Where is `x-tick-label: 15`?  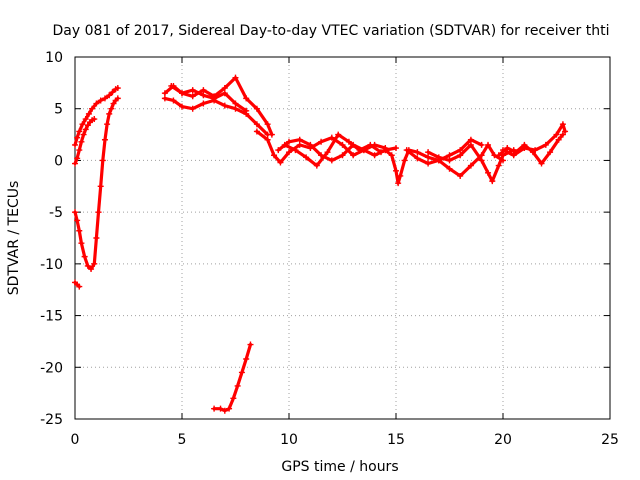
x-tick-label: 15 is located at coordinates (396, 440).